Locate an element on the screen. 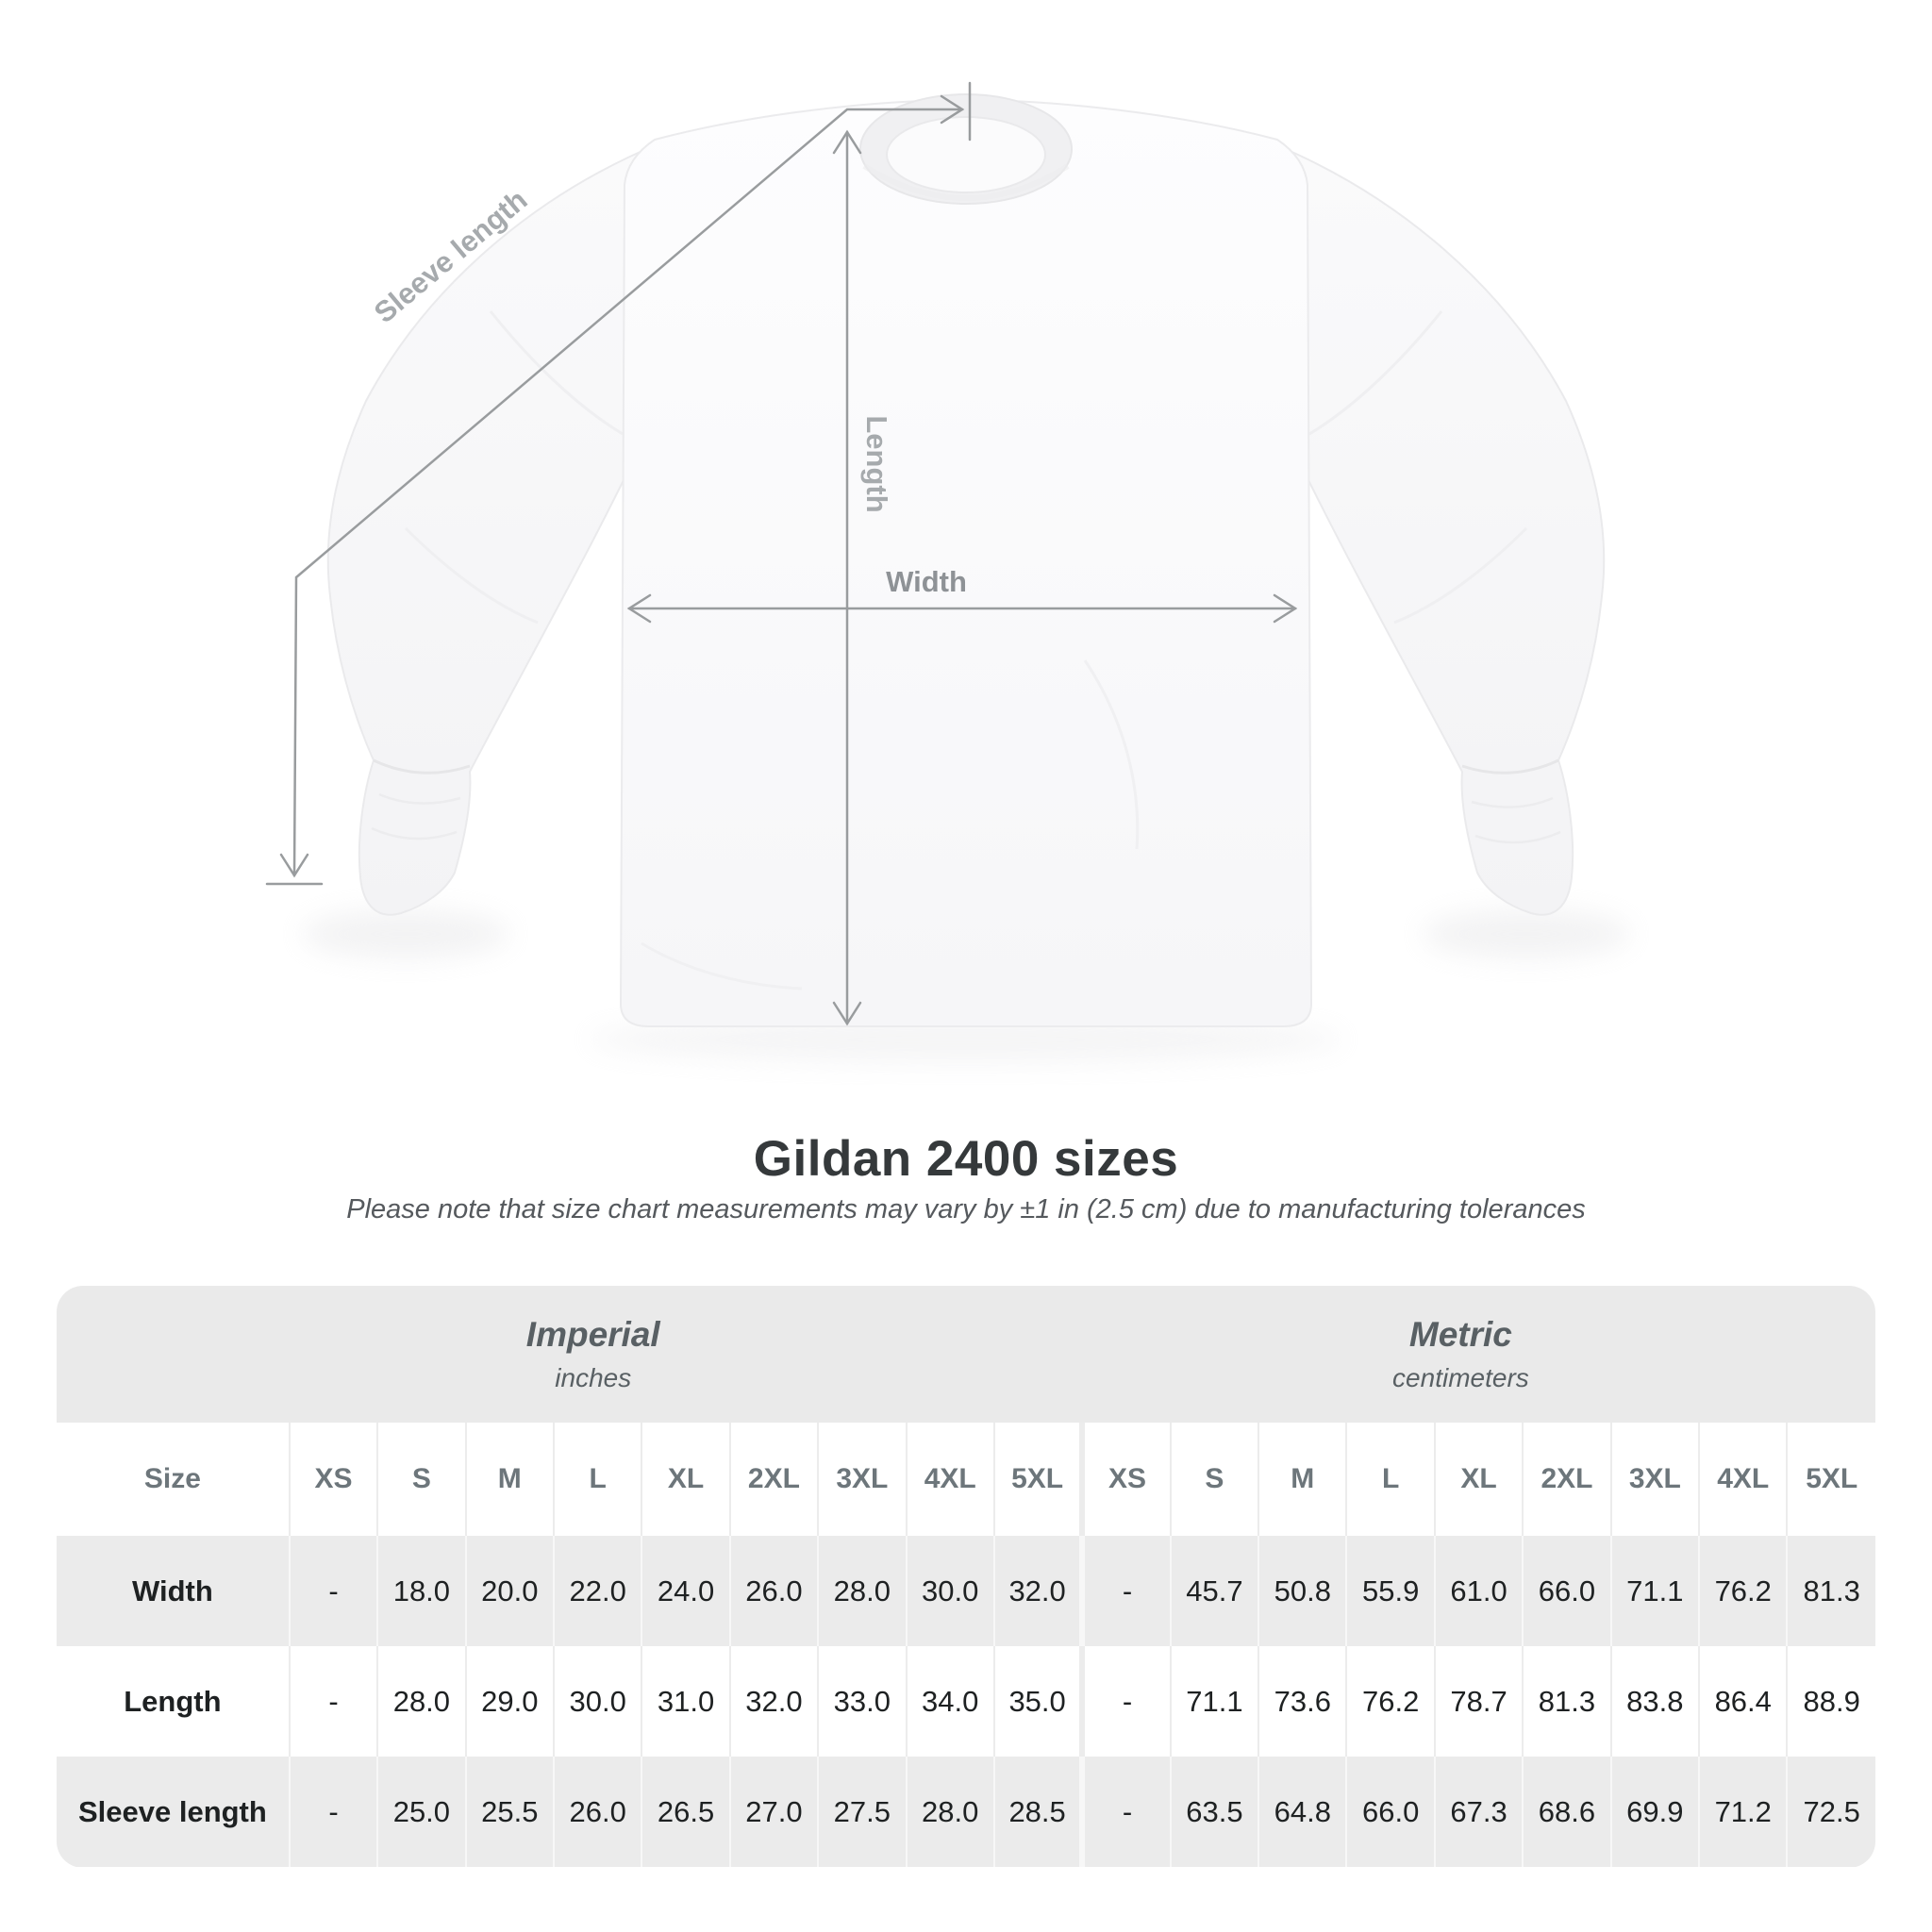 This screenshot has width=1932, height=1932. metric-section-header: Metric centimeters is located at coordinates (1461, 1354).